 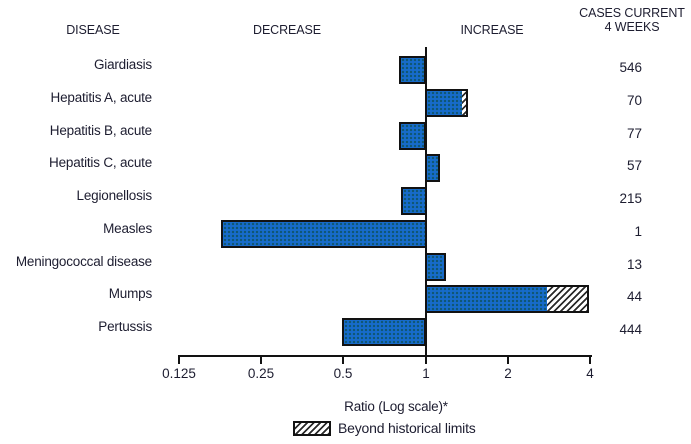 What do you see at coordinates (100, 130) in the screenshot?
I see `disease-label: Hepatitis B, acute` at bounding box center [100, 130].